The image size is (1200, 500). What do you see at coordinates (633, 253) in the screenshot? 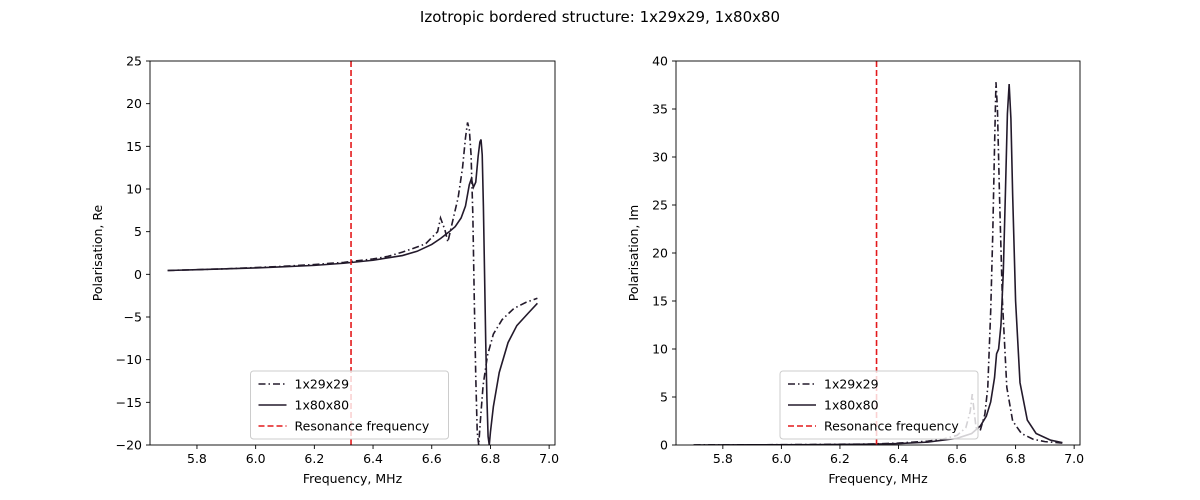
I see `y-axis-label: Polarisation, Im` at bounding box center [633, 253].